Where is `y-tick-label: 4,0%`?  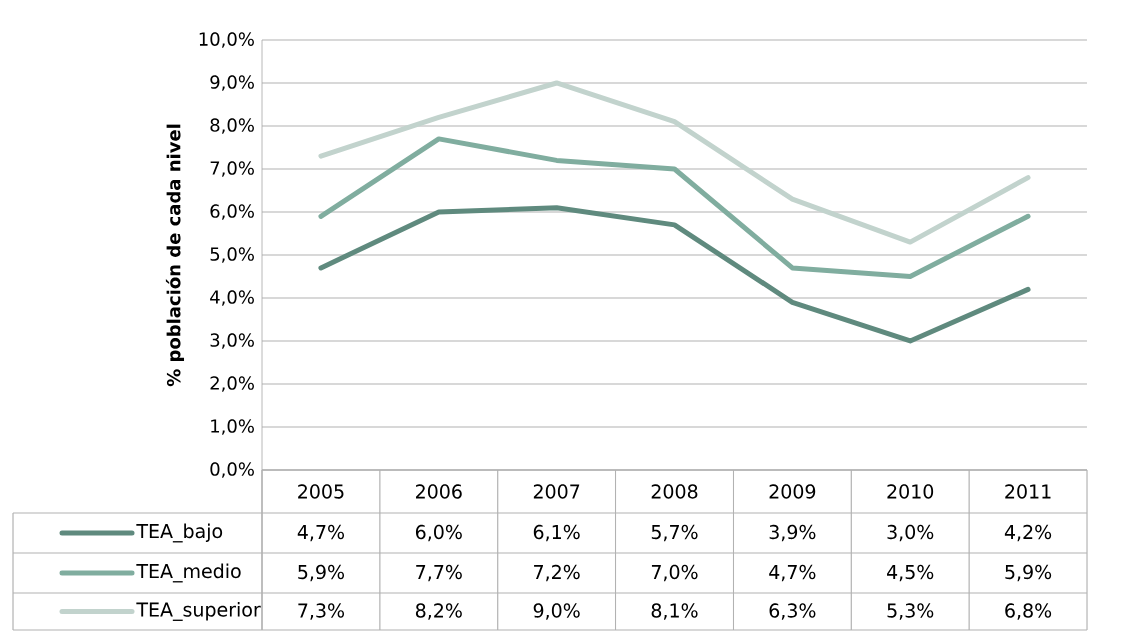
y-tick-label: 4,0% is located at coordinates (232, 298).